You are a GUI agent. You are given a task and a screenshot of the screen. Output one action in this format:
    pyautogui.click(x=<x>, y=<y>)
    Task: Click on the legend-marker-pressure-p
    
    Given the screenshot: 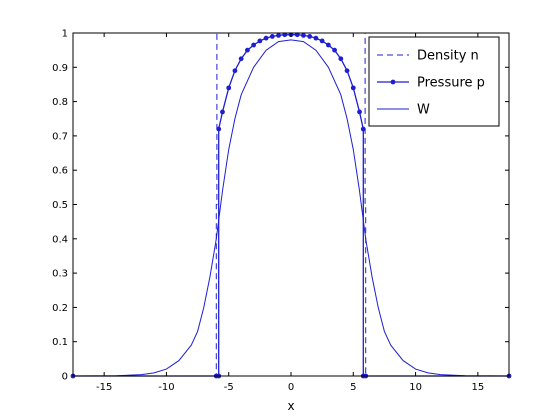 What is the action you would take?
    pyautogui.click(x=393, y=82)
    